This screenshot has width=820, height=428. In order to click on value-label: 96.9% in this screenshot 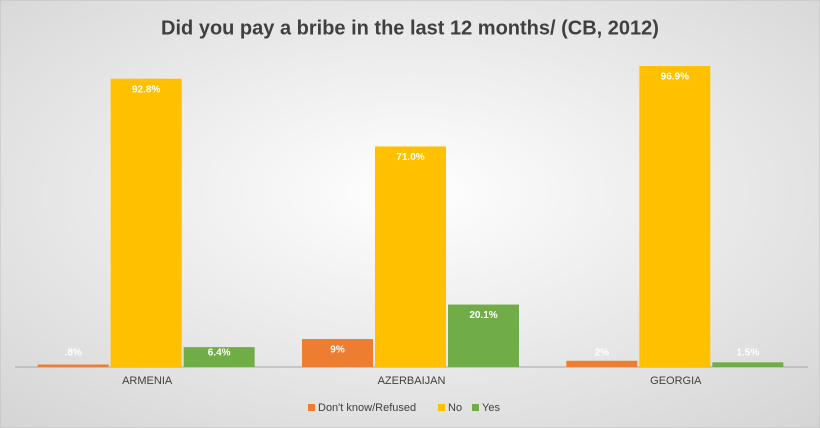, I will do `click(675, 77)`.